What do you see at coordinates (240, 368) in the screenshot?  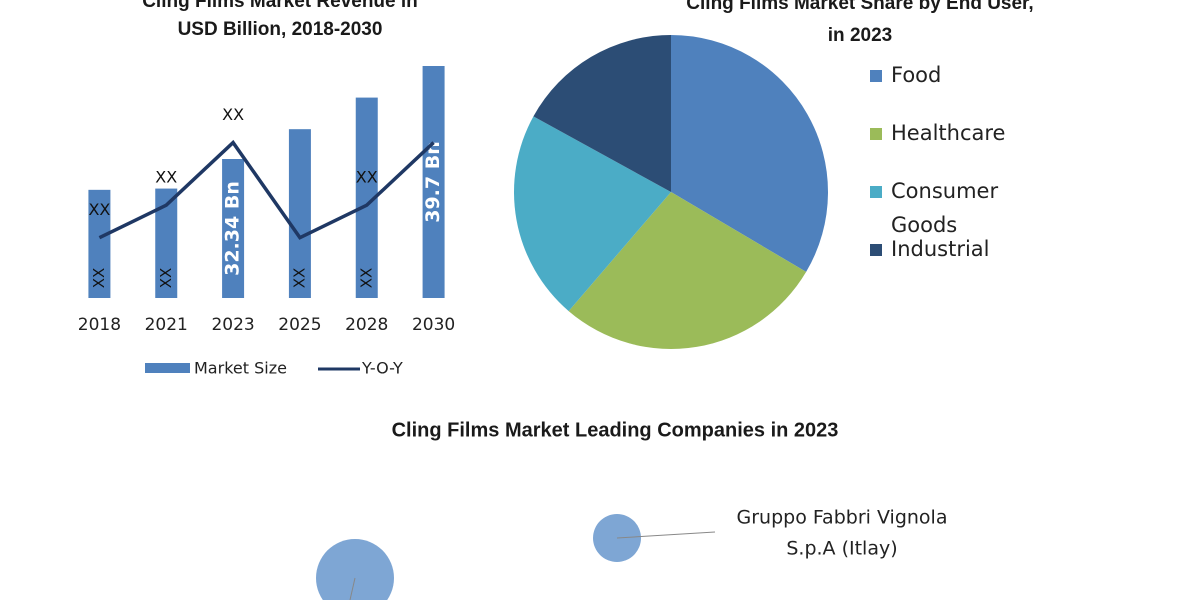 I see `legend-label: Market Size` at bounding box center [240, 368].